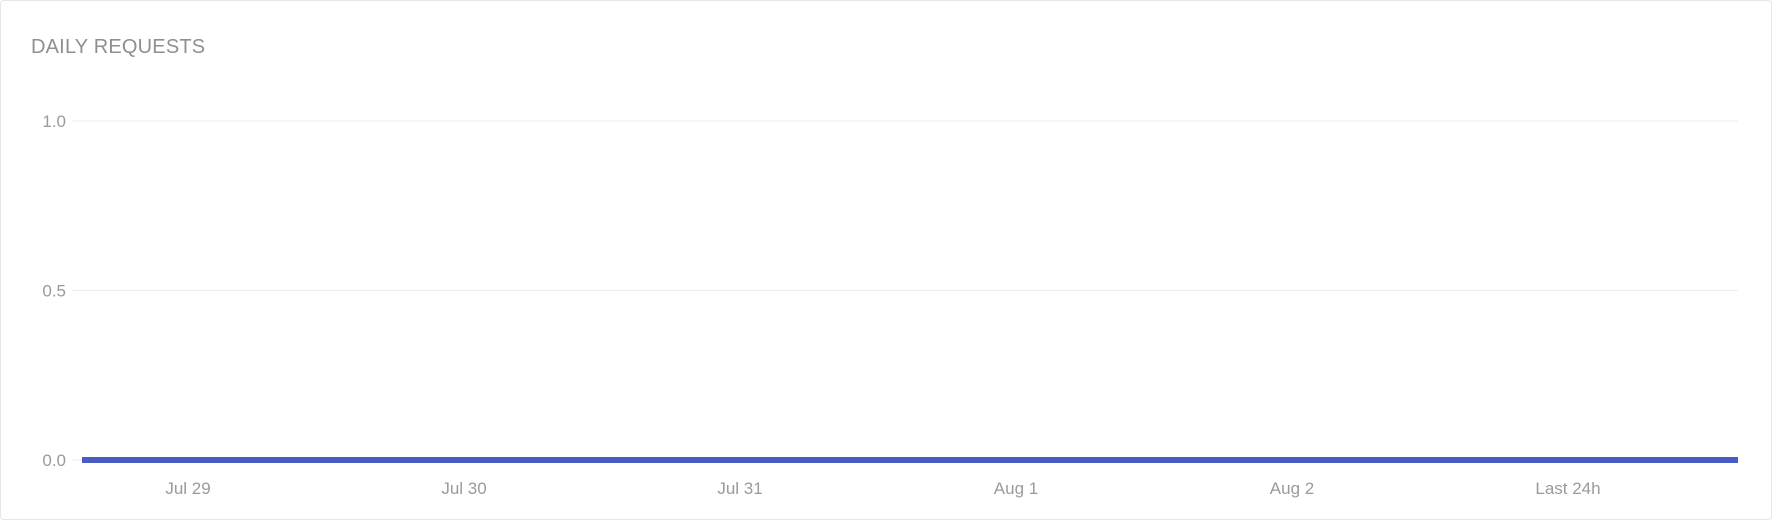 The width and height of the screenshot is (1774, 532). Describe the element at coordinates (463, 488) in the screenshot. I see `x-tick-label: Jul 30` at that location.